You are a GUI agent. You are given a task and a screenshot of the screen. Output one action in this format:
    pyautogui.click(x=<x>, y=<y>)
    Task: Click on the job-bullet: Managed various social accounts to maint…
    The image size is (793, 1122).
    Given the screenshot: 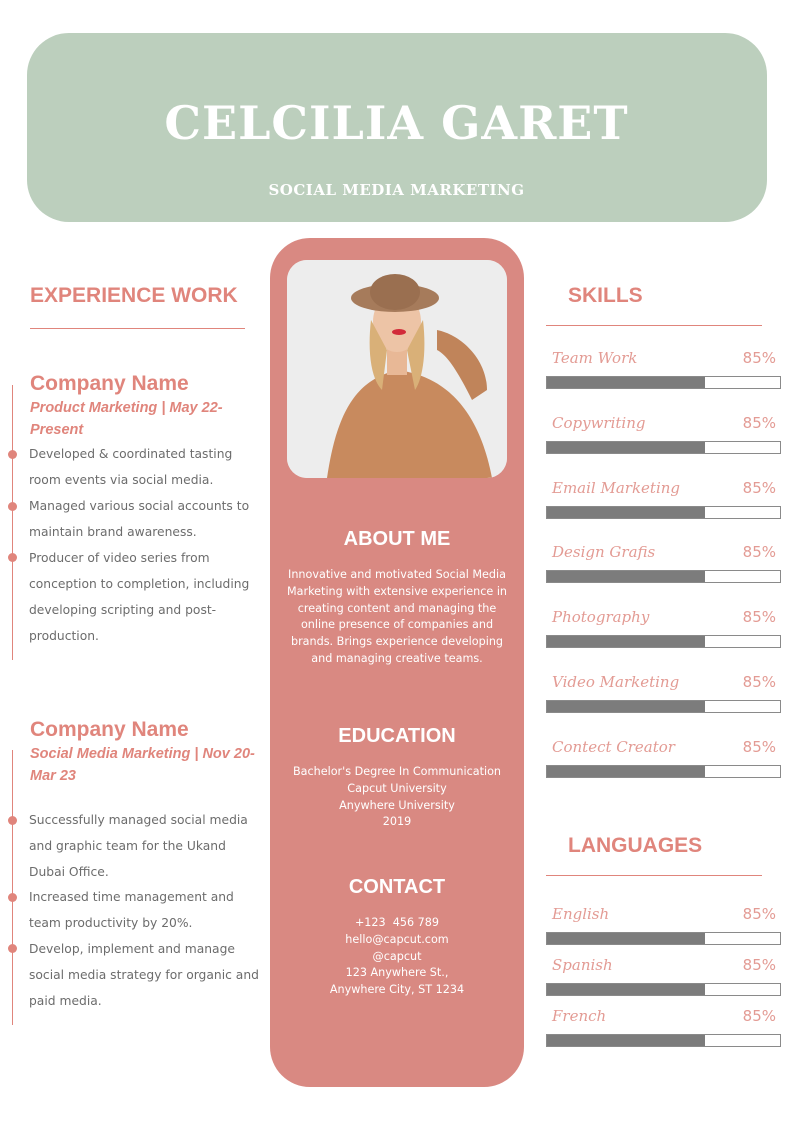 What is the action you would take?
    pyautogui.click(x=139, y=519)
    